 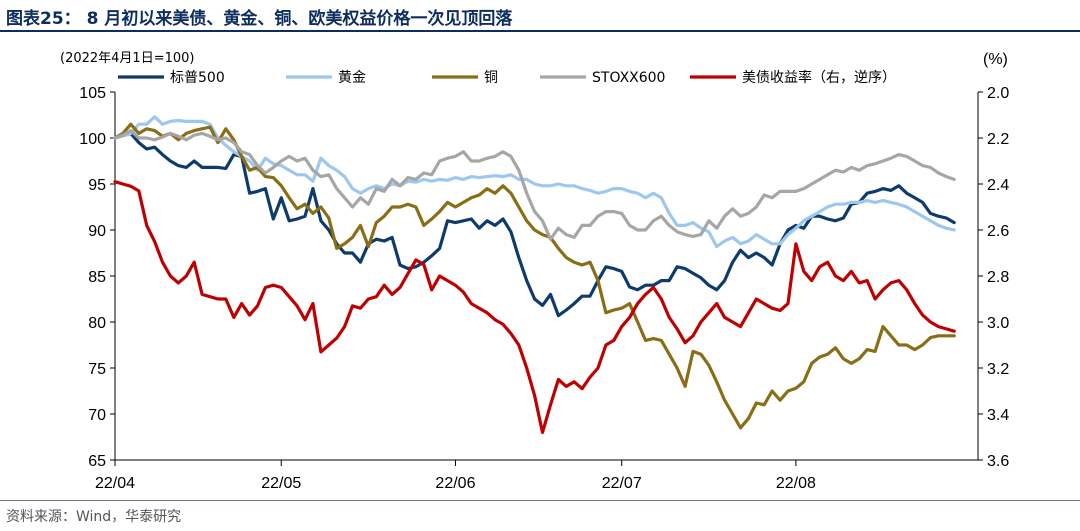 I want to click on legend-label-3: STOXX600, so click(x=628, y=78).